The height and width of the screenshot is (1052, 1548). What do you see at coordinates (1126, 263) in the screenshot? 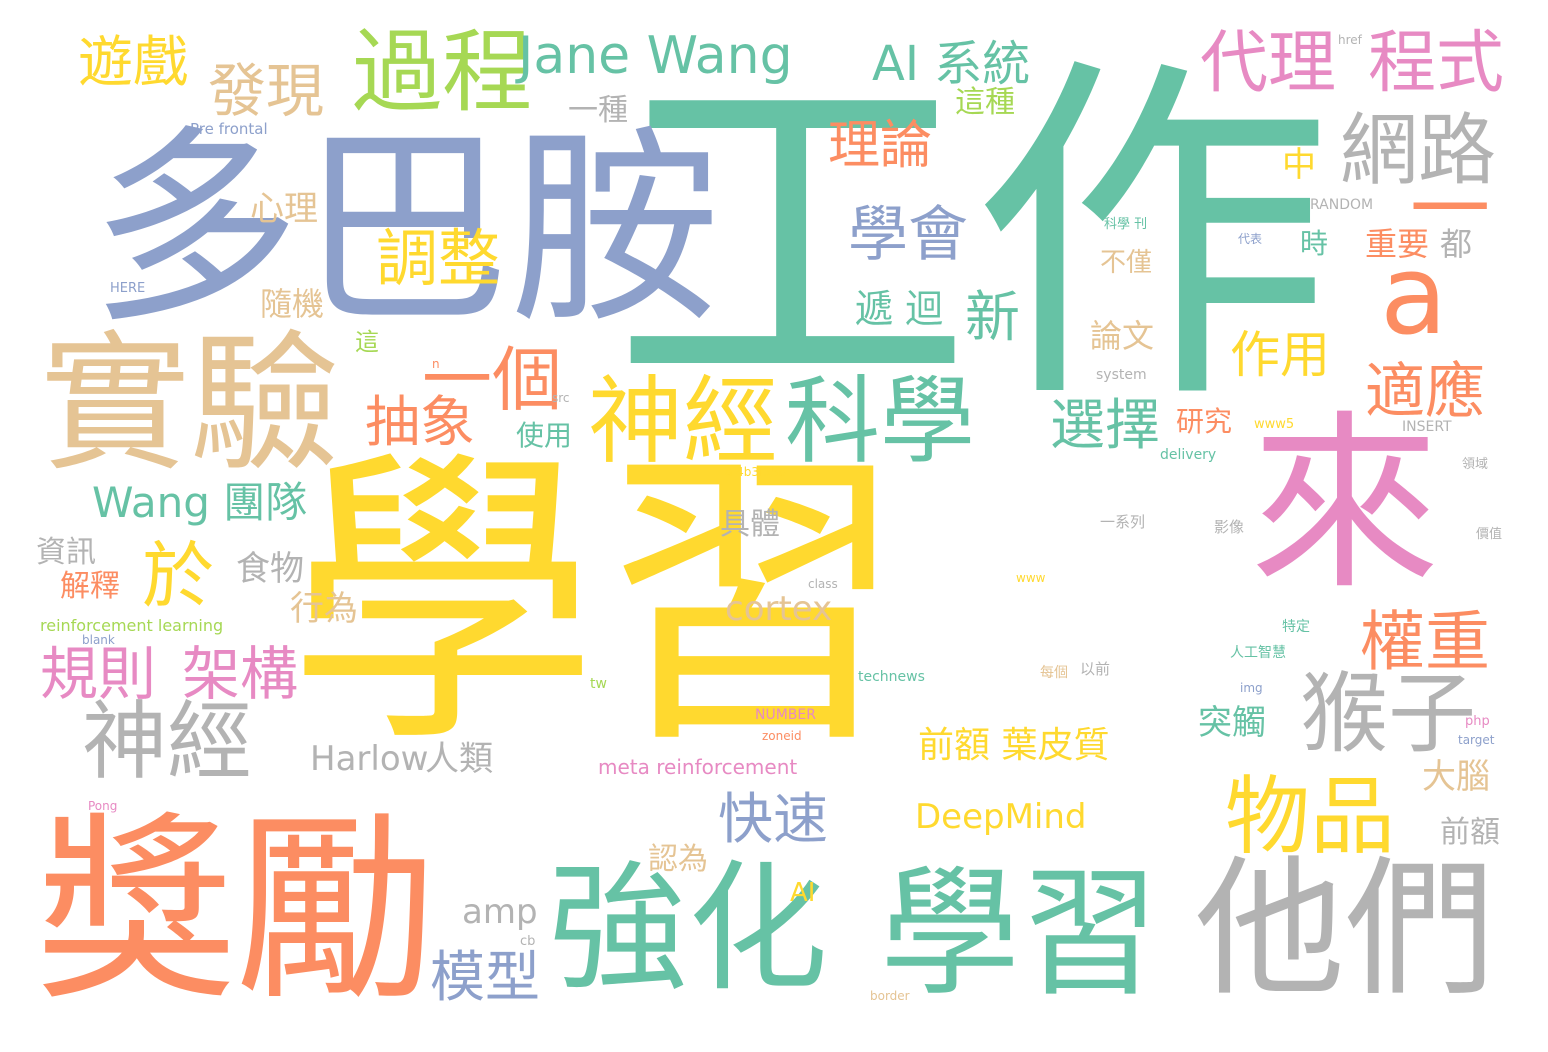
I see `word-bujin: 不僅` at bounding box center [1126, 263].